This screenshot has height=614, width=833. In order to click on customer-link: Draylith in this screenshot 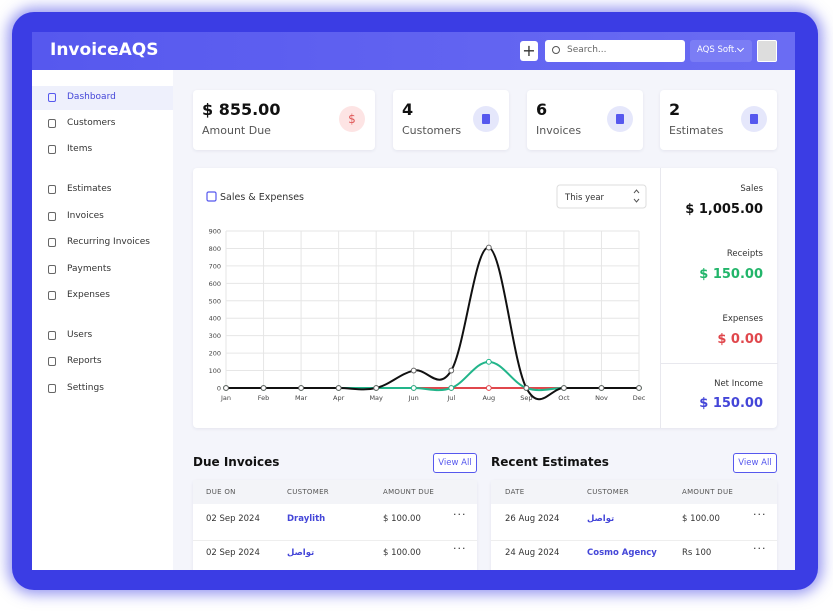, I will do `click(306, 519)`.